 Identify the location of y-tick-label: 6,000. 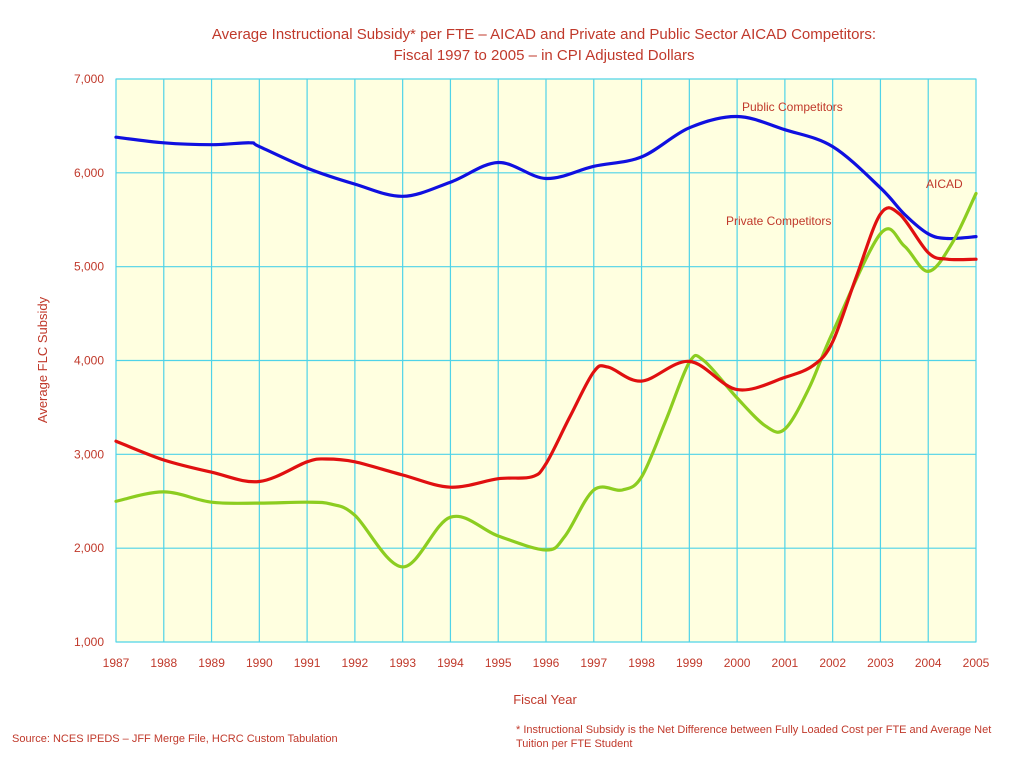
(89, 173).